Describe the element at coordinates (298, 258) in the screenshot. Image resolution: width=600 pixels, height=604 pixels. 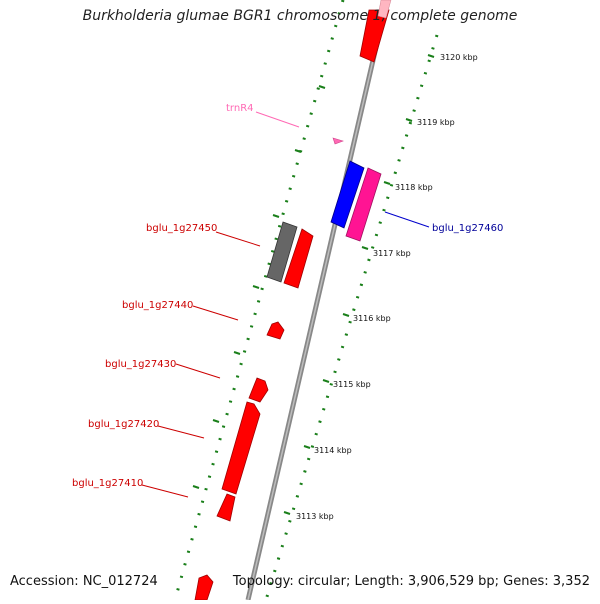
I see `gene-bglu_1g27450-red` at that location.